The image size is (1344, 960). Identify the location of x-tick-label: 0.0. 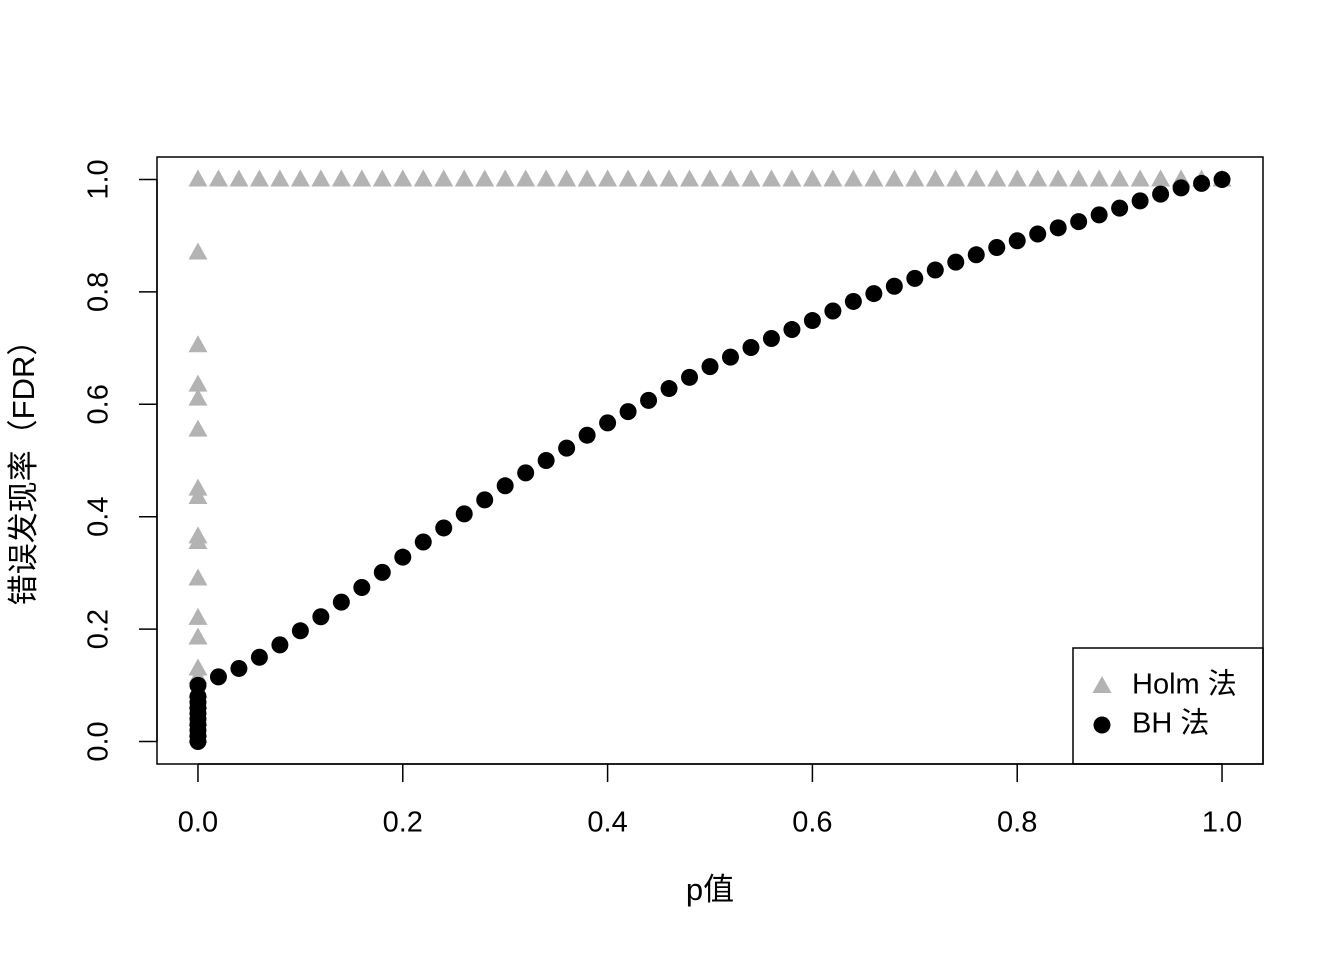
(198, 823).